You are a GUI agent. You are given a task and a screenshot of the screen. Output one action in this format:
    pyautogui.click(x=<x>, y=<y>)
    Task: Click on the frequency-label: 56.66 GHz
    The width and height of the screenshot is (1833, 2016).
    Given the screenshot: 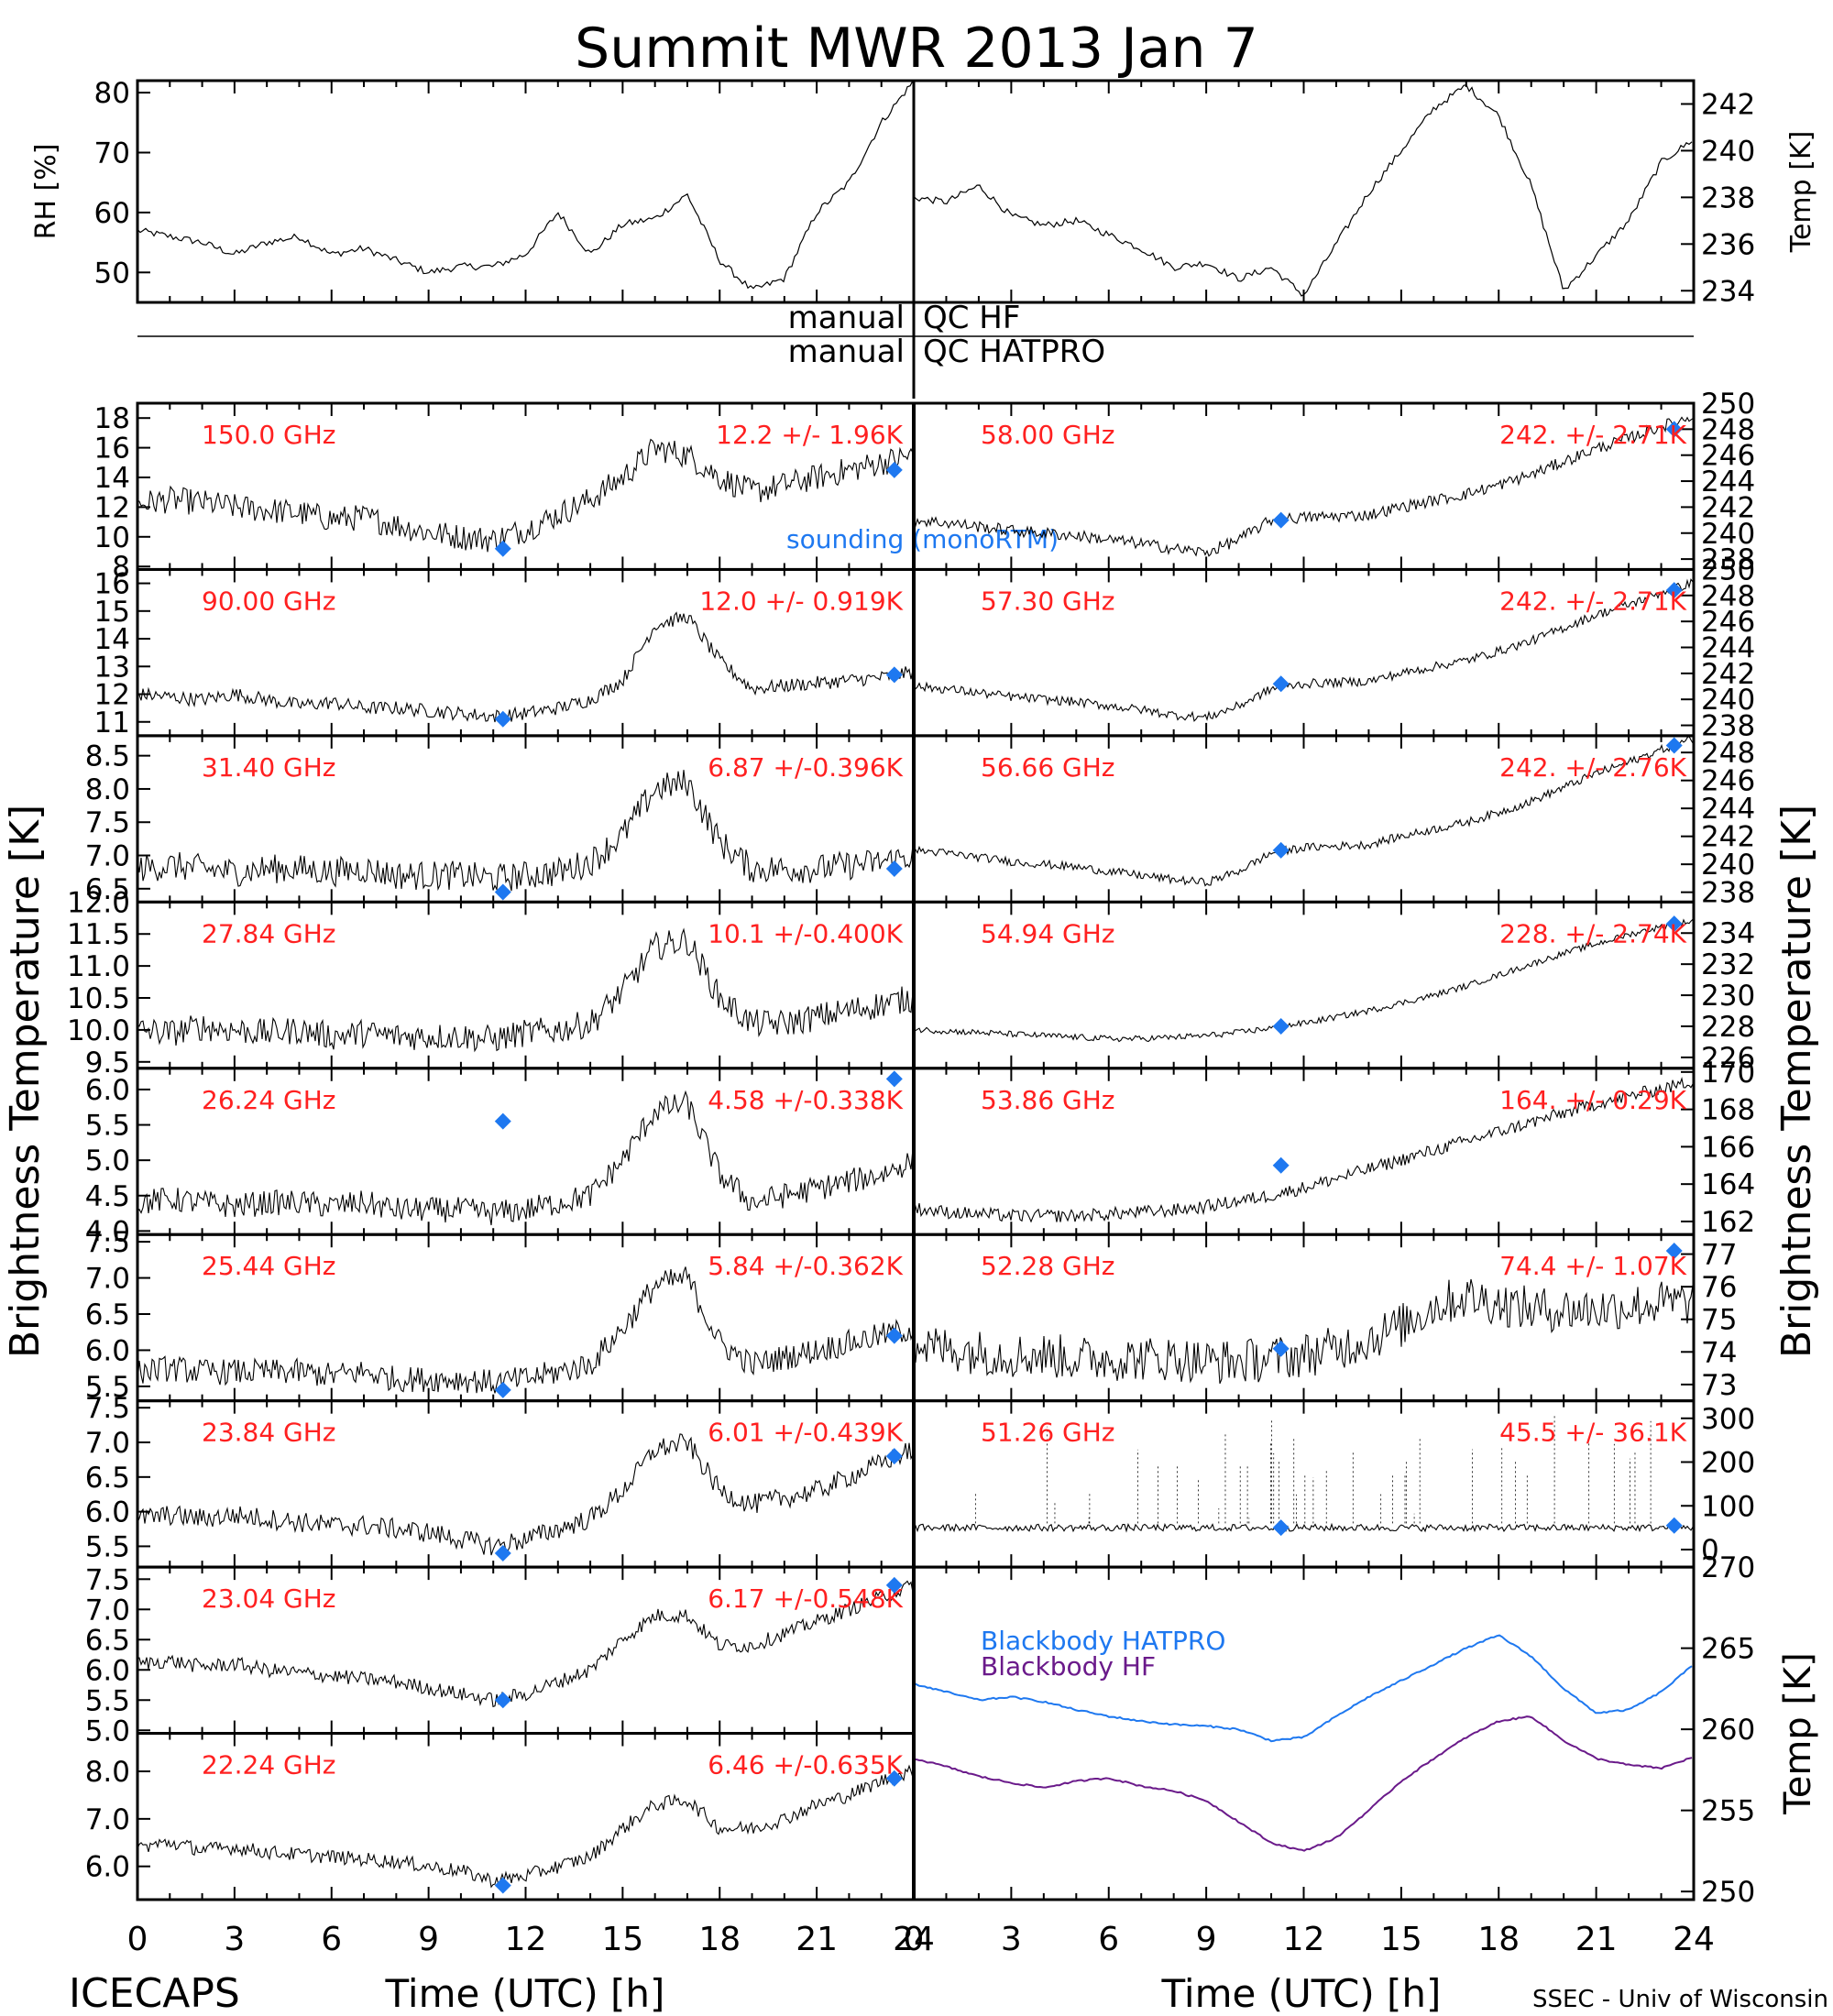 What is the action you would take?
    pyautogui.click(x=1048, y=767)
    